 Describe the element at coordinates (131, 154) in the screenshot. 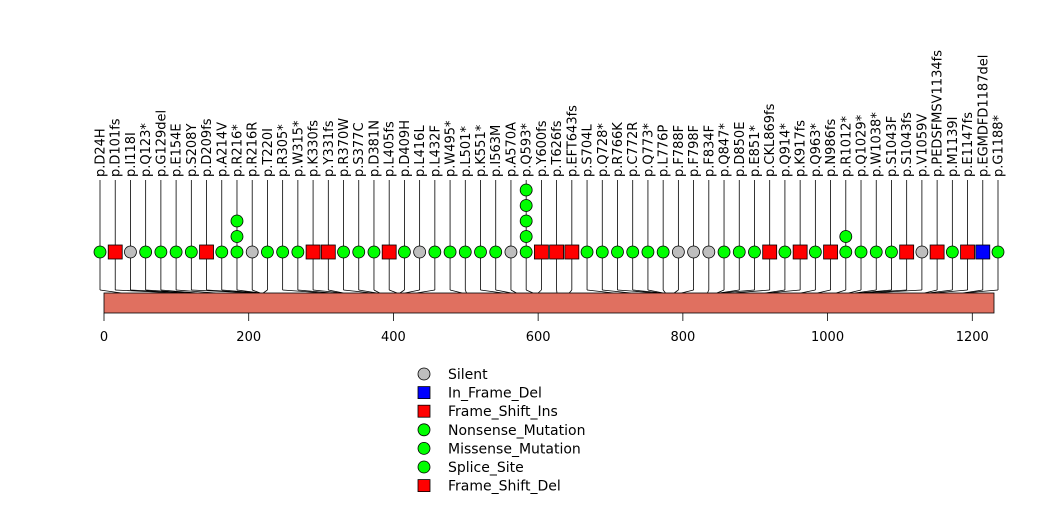

I see `mutation-label: p.I118I` at that location.